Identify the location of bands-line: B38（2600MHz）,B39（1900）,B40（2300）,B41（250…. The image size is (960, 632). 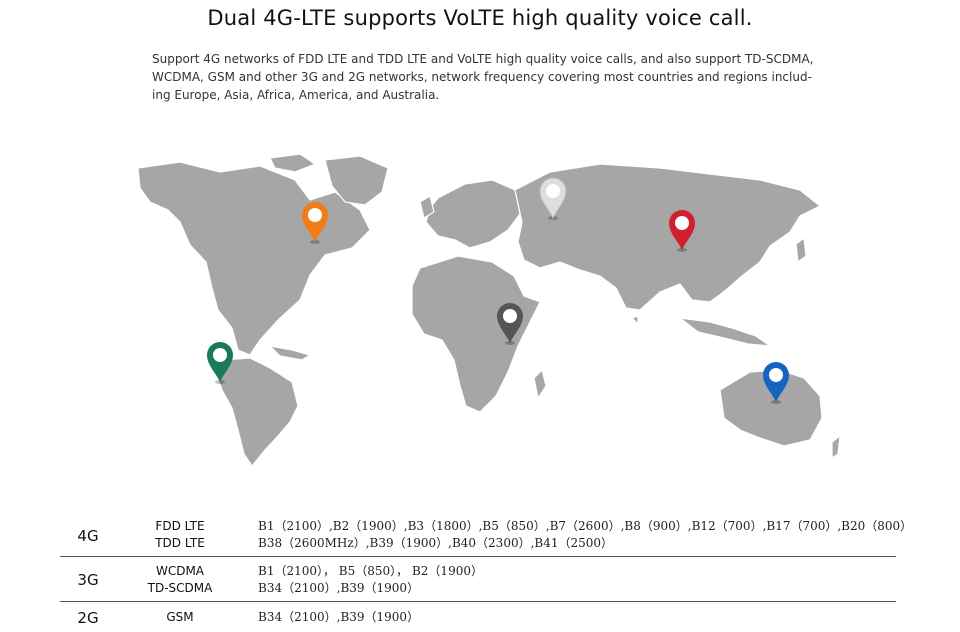
(436, 543).